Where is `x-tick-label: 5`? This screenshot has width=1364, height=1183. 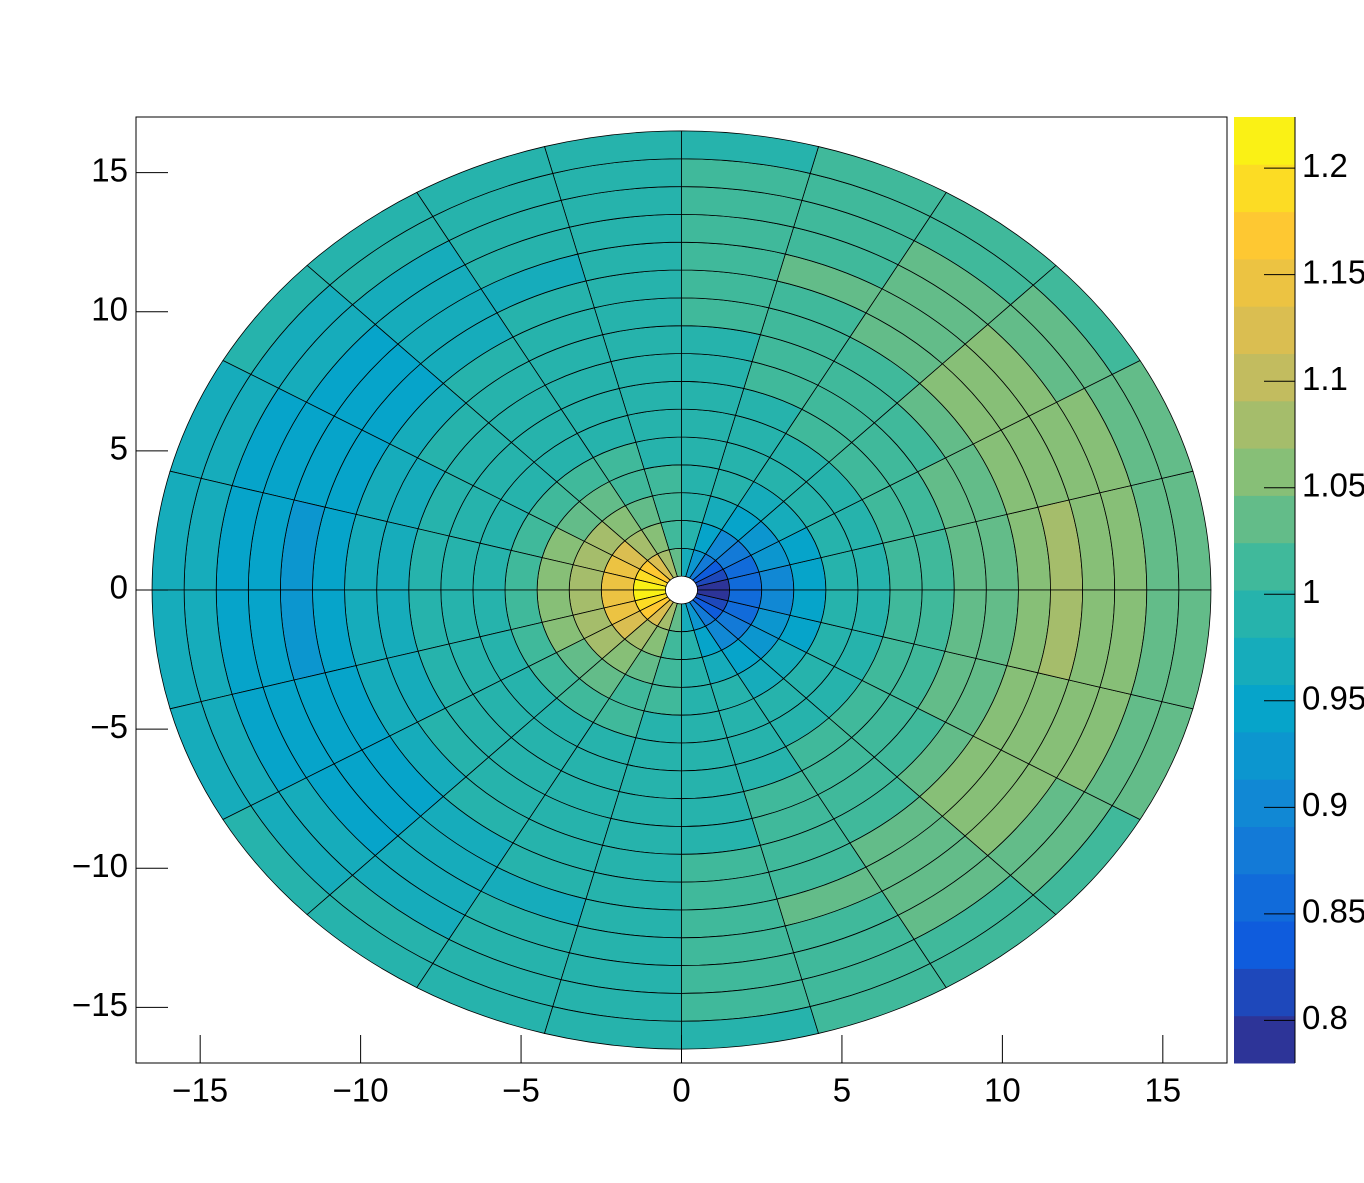
x-tick-label: 5 is located at coordinates (842, 1090).